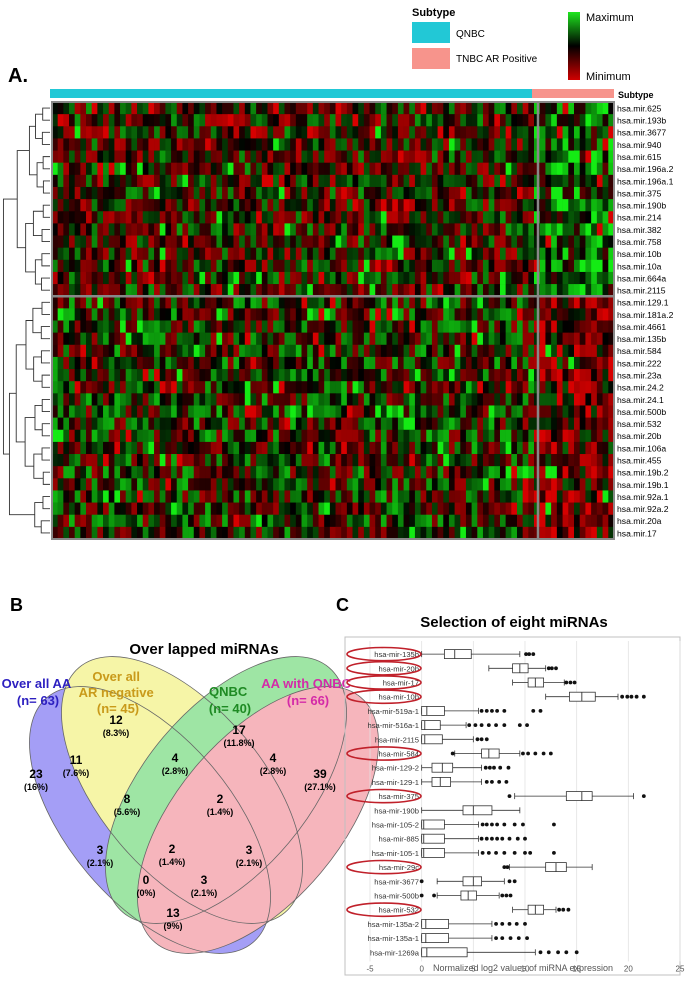 The image size is (685, 988). Describe the element at coordinates (525, 968) in the screenshot. I see `boxplot-x-tick-label: 10` at that location.